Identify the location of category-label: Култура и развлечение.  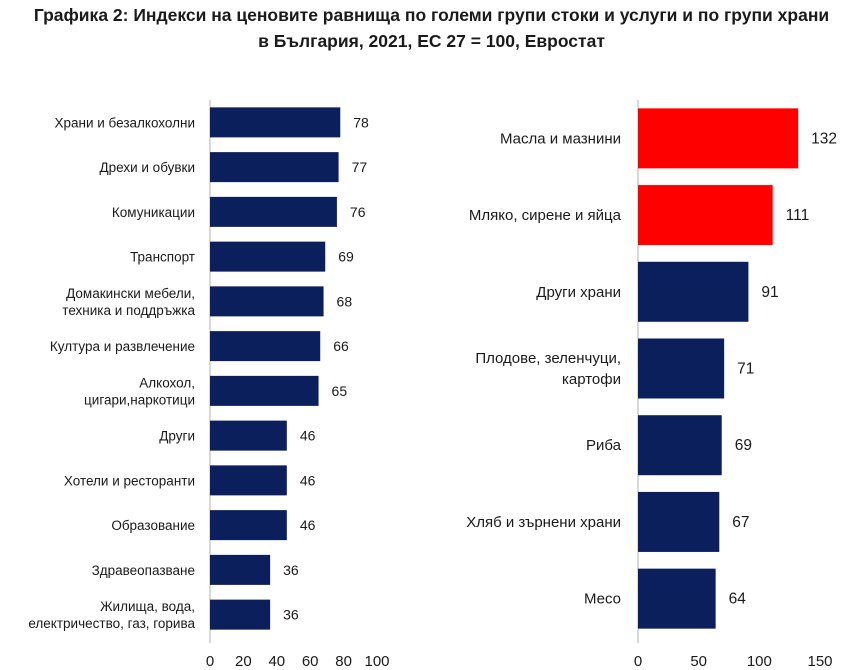
(122, 346).